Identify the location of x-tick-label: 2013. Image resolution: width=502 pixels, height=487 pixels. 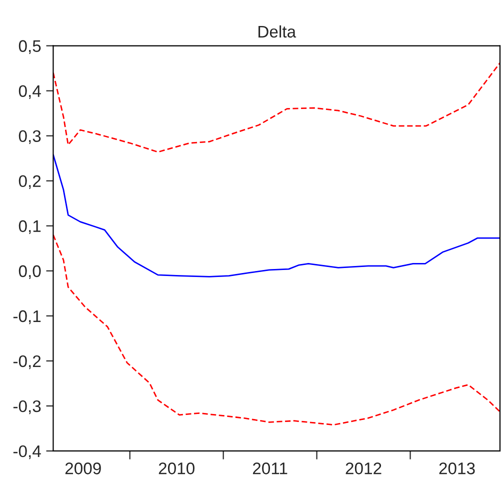
(457, 468).